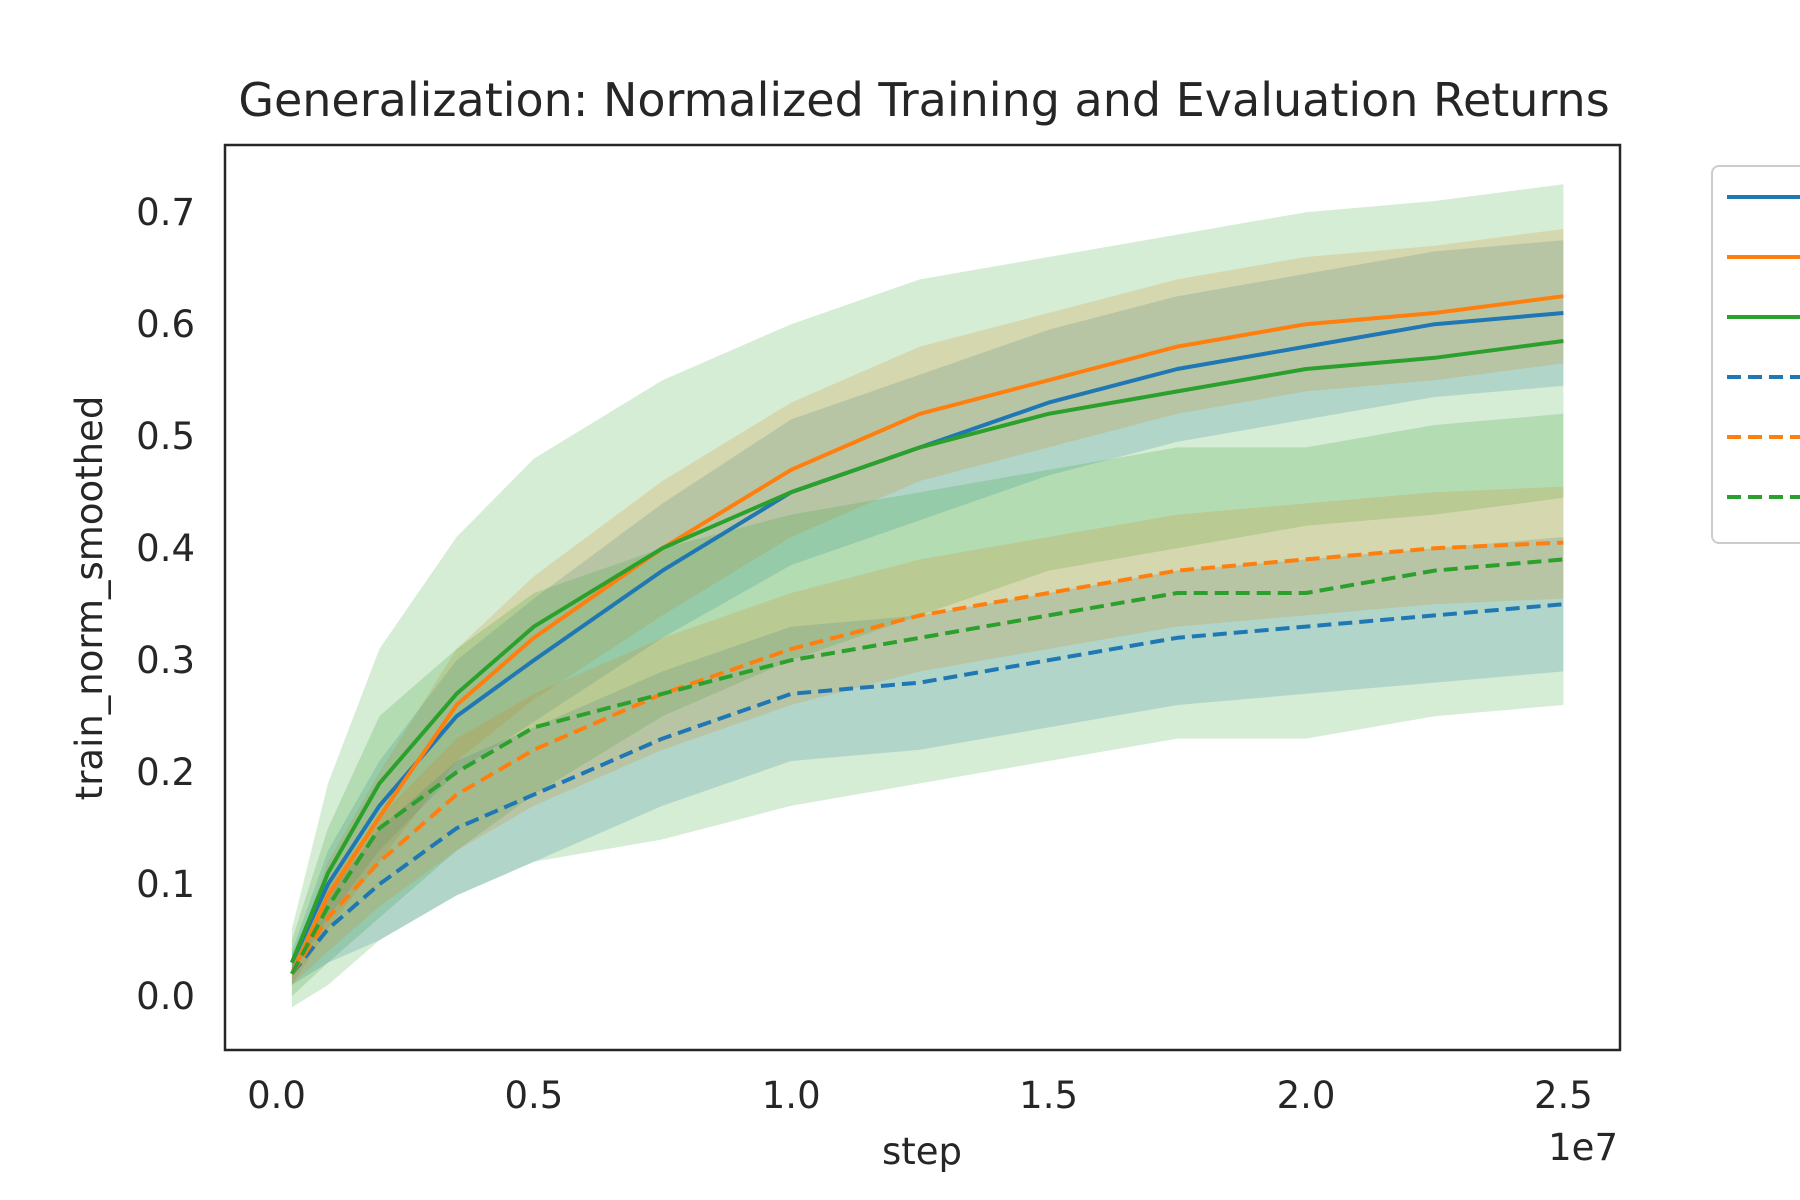  What do you see at coordinates (165, 324) in the screenshot?
I see `y-tick-label: 0.6` at bounding box center [165, 324].